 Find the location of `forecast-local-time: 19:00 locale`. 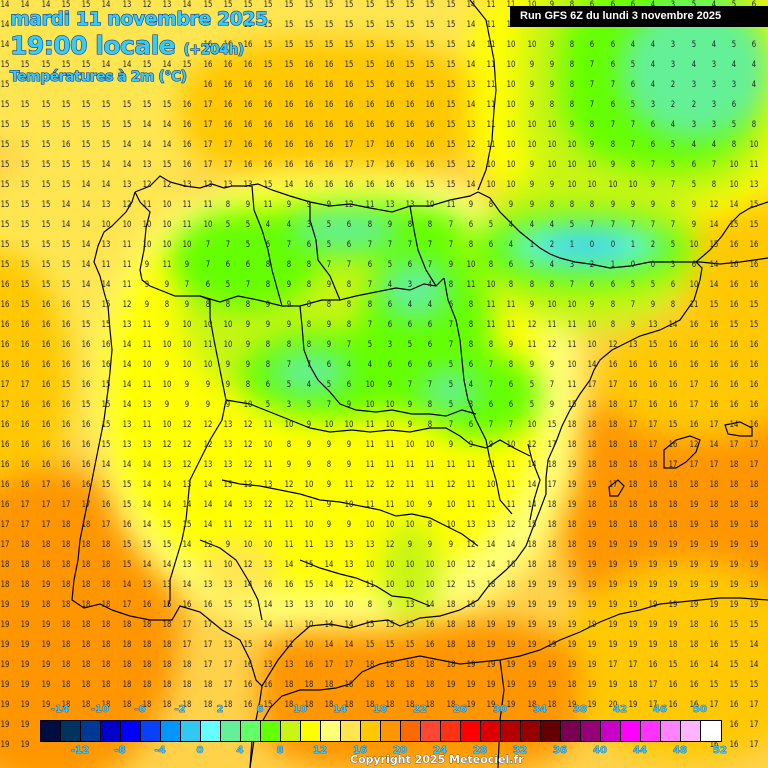

forecast-local-time: 19:00 locale is located at coordinates (92, 46).